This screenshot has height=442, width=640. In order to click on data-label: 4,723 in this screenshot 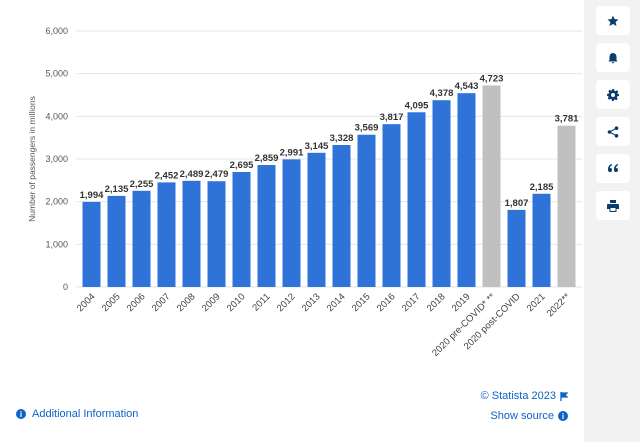, I will do `click(492, 78)`.